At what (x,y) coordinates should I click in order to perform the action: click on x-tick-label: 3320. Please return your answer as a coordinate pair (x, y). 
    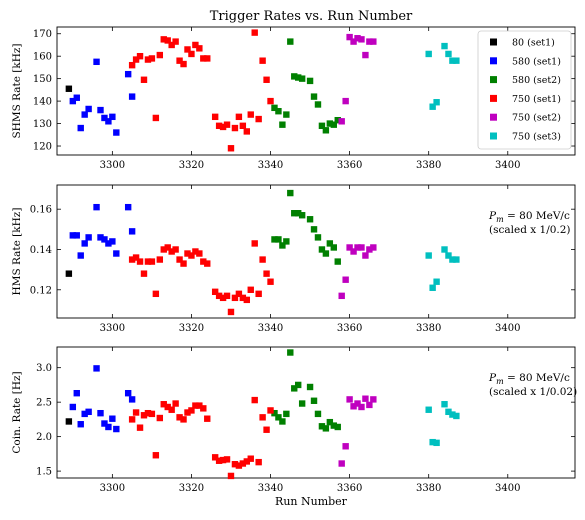
    Looking at the image, I should click on (191, 328).